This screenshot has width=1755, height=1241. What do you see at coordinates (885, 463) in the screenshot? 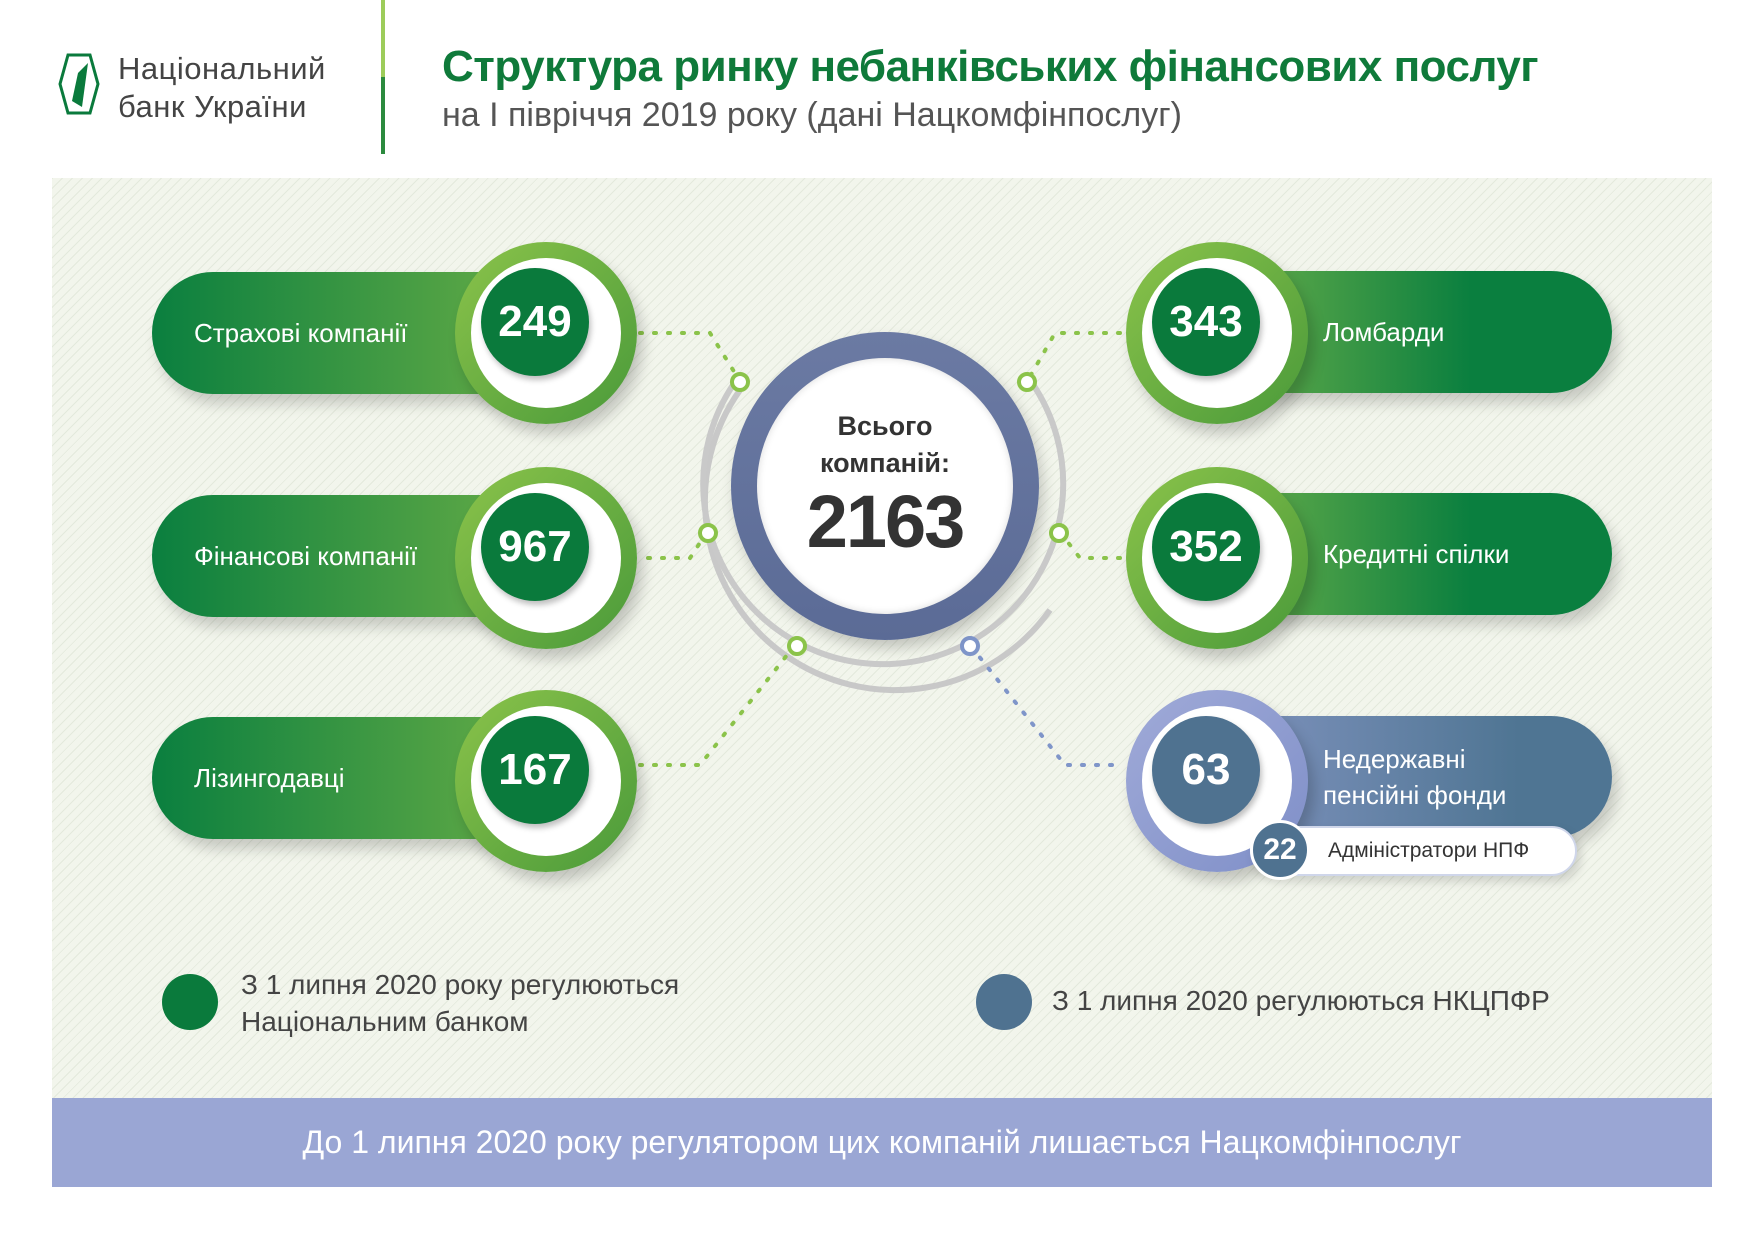
I see `total-label-2: компаній:` at bounding box center [885, 463].